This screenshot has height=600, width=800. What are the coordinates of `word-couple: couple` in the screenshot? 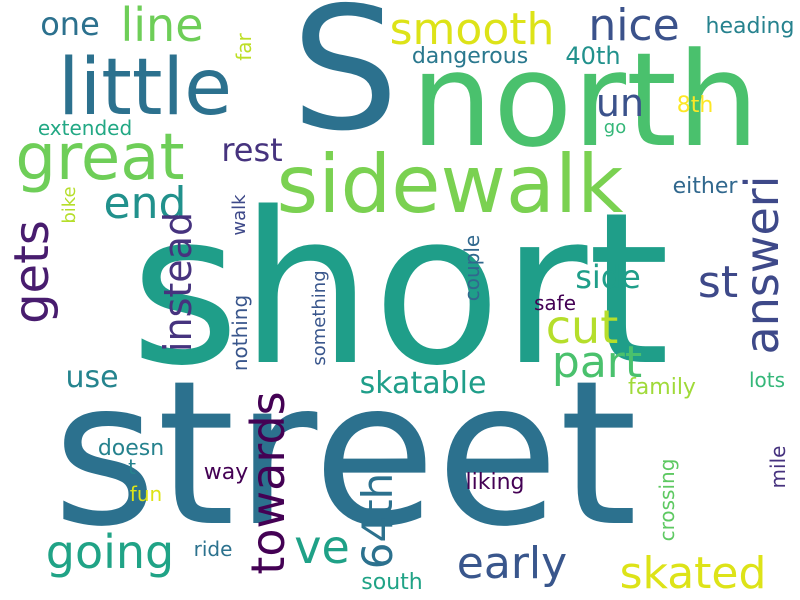 It's located at (472, 268).